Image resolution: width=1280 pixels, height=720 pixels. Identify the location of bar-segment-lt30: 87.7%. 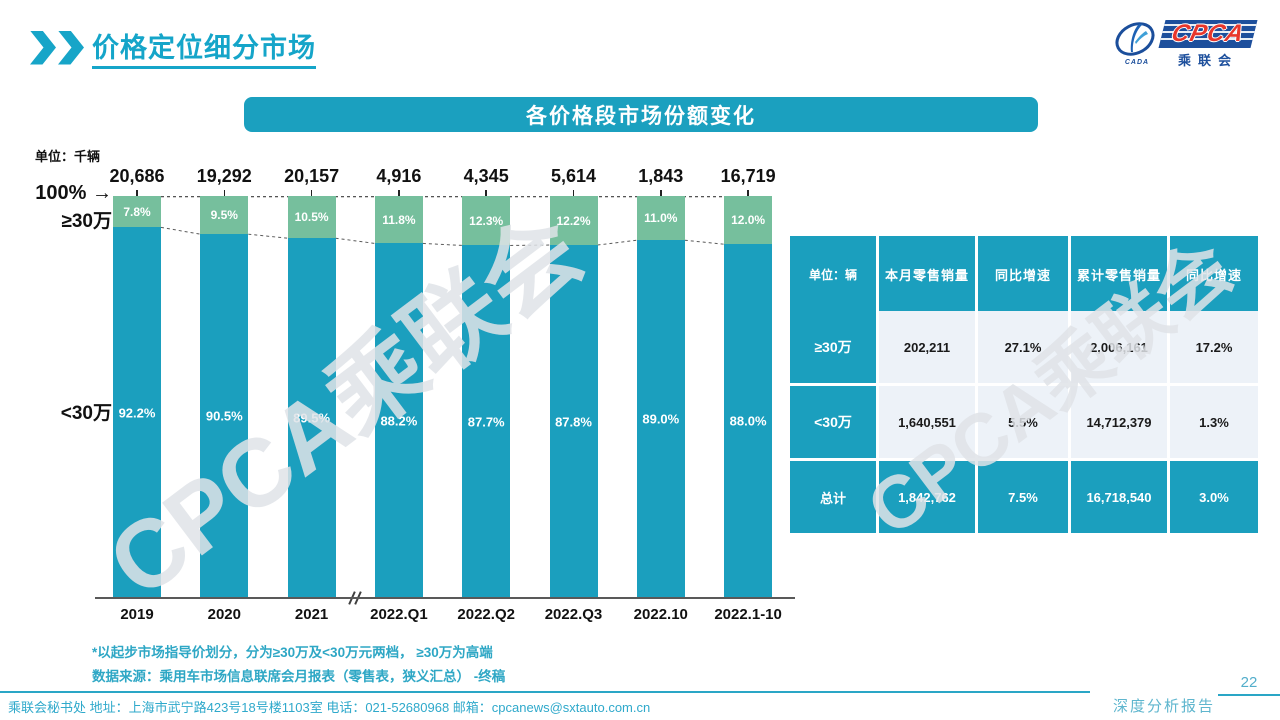
(486, 421).